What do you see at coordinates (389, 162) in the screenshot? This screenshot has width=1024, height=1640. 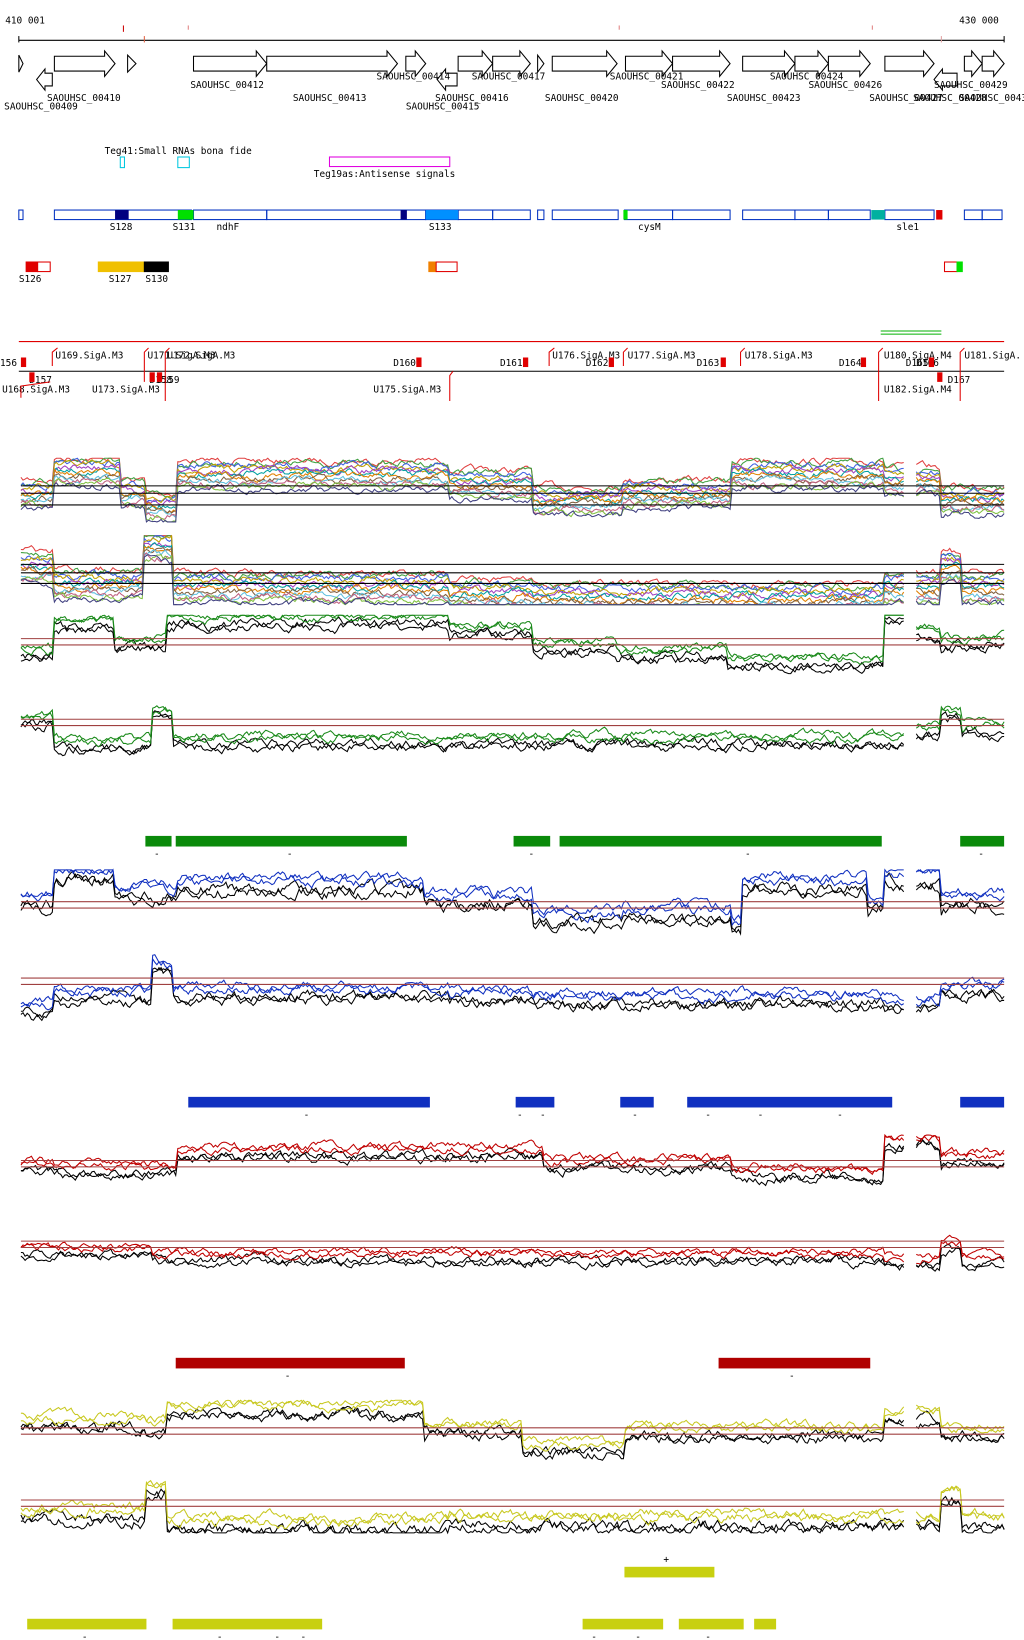 I see `antisense-box` at bounding box center [389, 162].